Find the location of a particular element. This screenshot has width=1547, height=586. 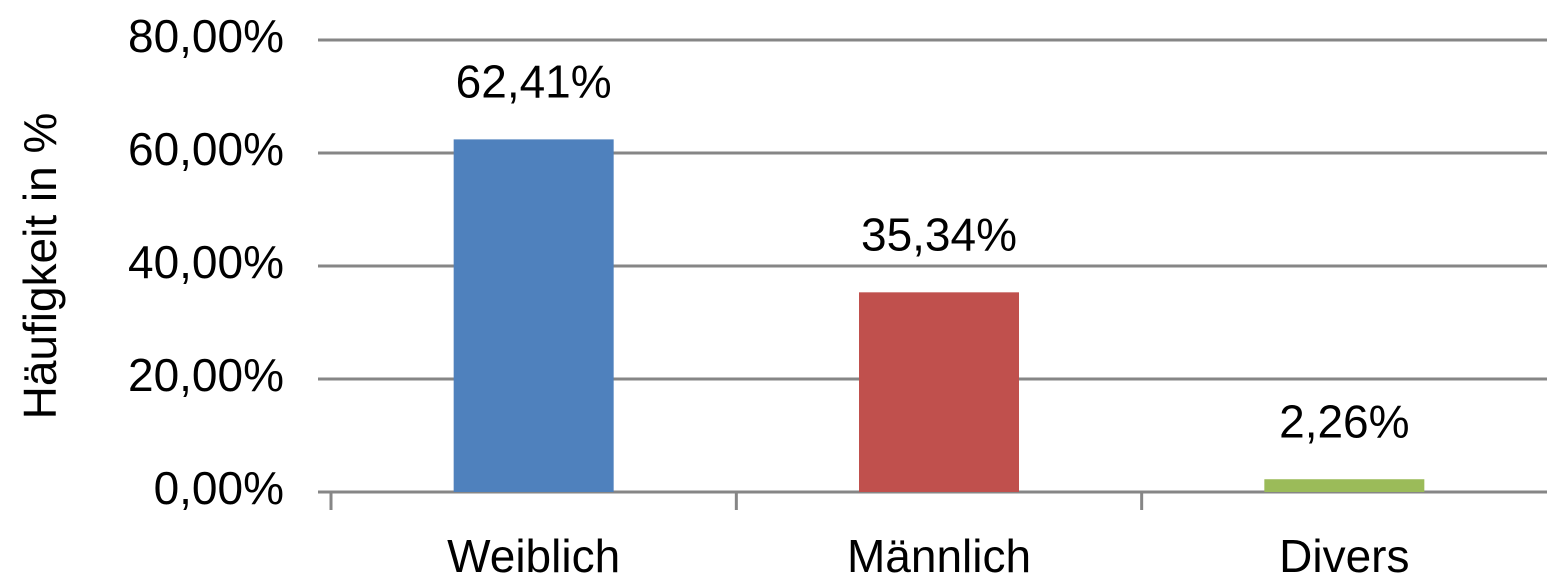

y-axis-label: Häufigkeit in % is located at coordinates (40, 266).